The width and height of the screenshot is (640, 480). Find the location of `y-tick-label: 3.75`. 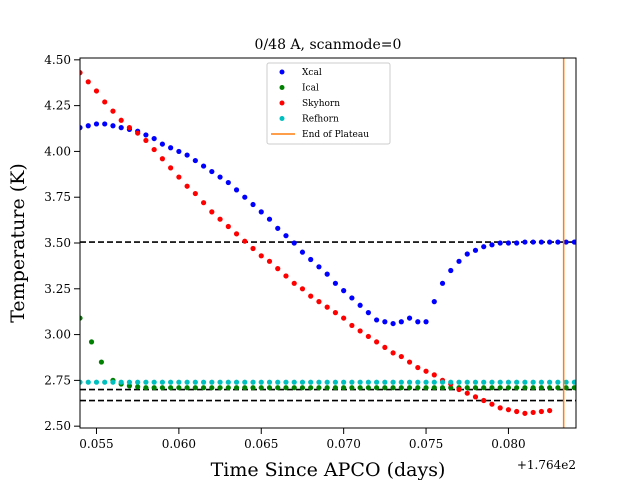

y-tick-label: 3.75 is located at coordinates (57, 197).